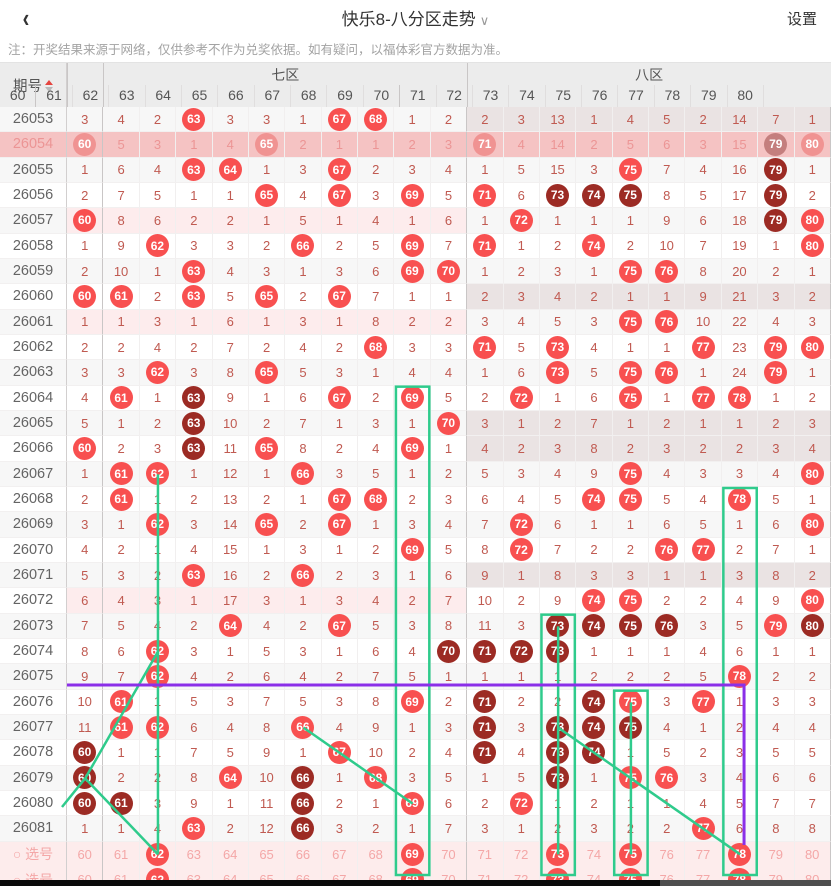 This screenshot has height=887, width=831. What do you see at coordinates (415, 20) in the screenshot?
I see `page-title: 快乐8-八分区走势 ∨` at bounding box center [415, 20].